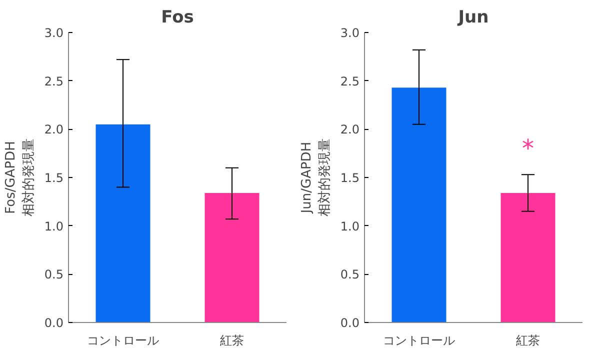  What do you see at coordinates (315, 177) in the screenshot?
I see `y-axis-title: Jun/GAPDH 相対的発現量` at bounding box center [315, 177].